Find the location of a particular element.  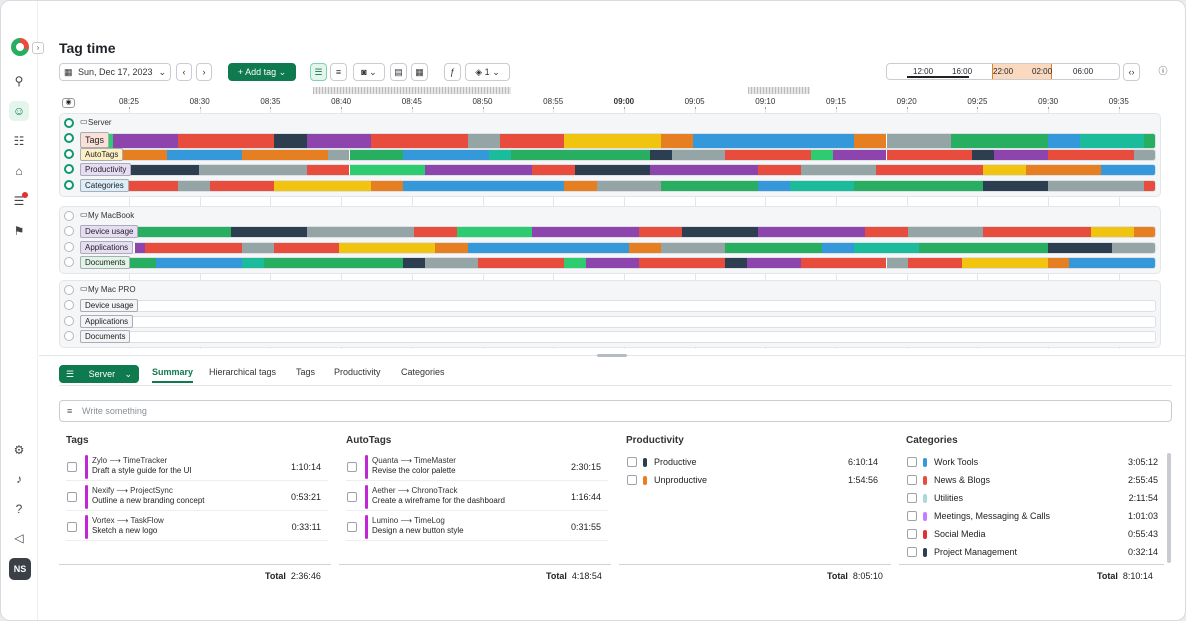

summary-row: Unproductive 1:54:56 is located at coordinates (752, 482).